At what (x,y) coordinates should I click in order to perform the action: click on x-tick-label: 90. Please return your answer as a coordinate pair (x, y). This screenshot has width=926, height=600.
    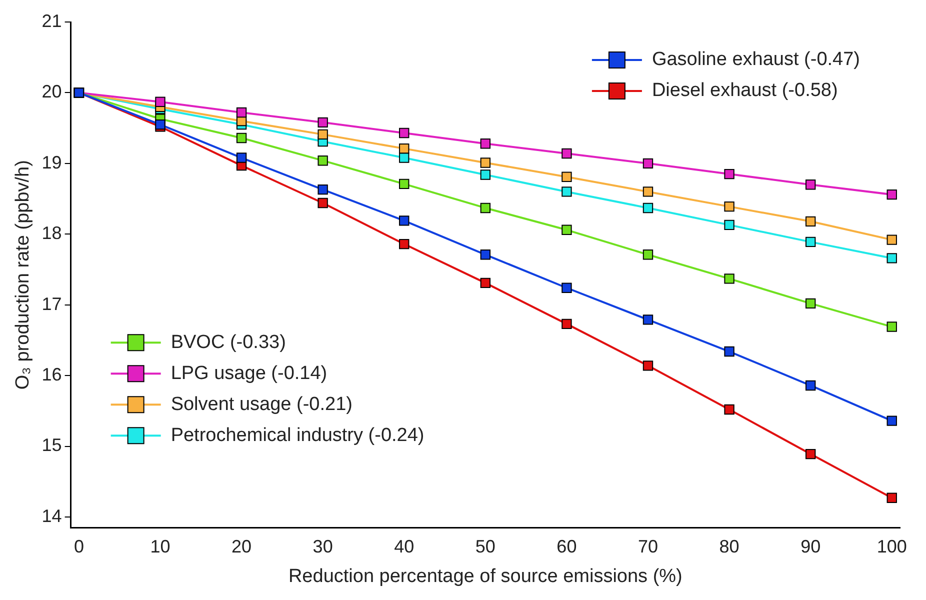
    Looking at the image, I should click on (810, 546).